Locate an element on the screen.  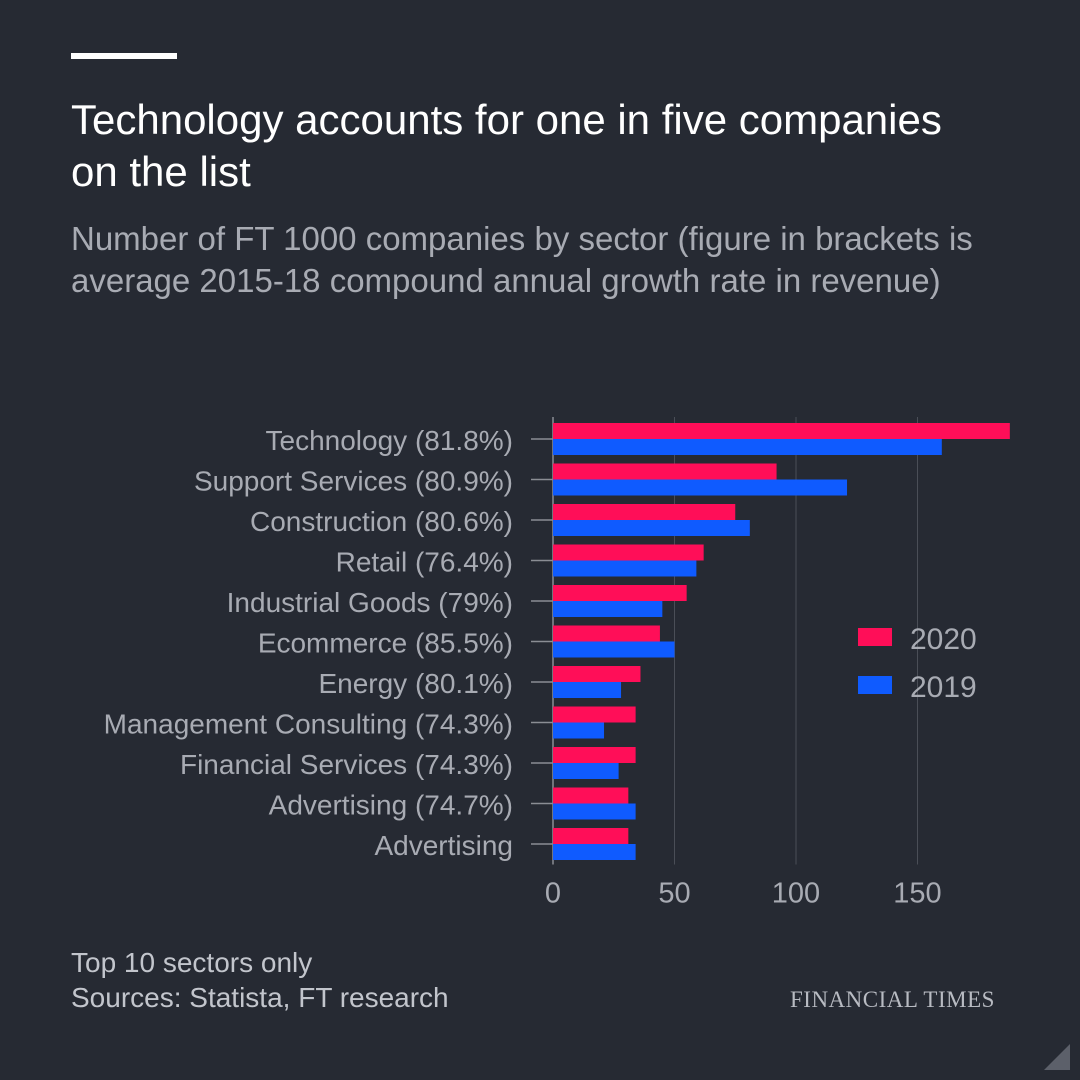
category-label: Advertising is located at coordinates (443, 845).